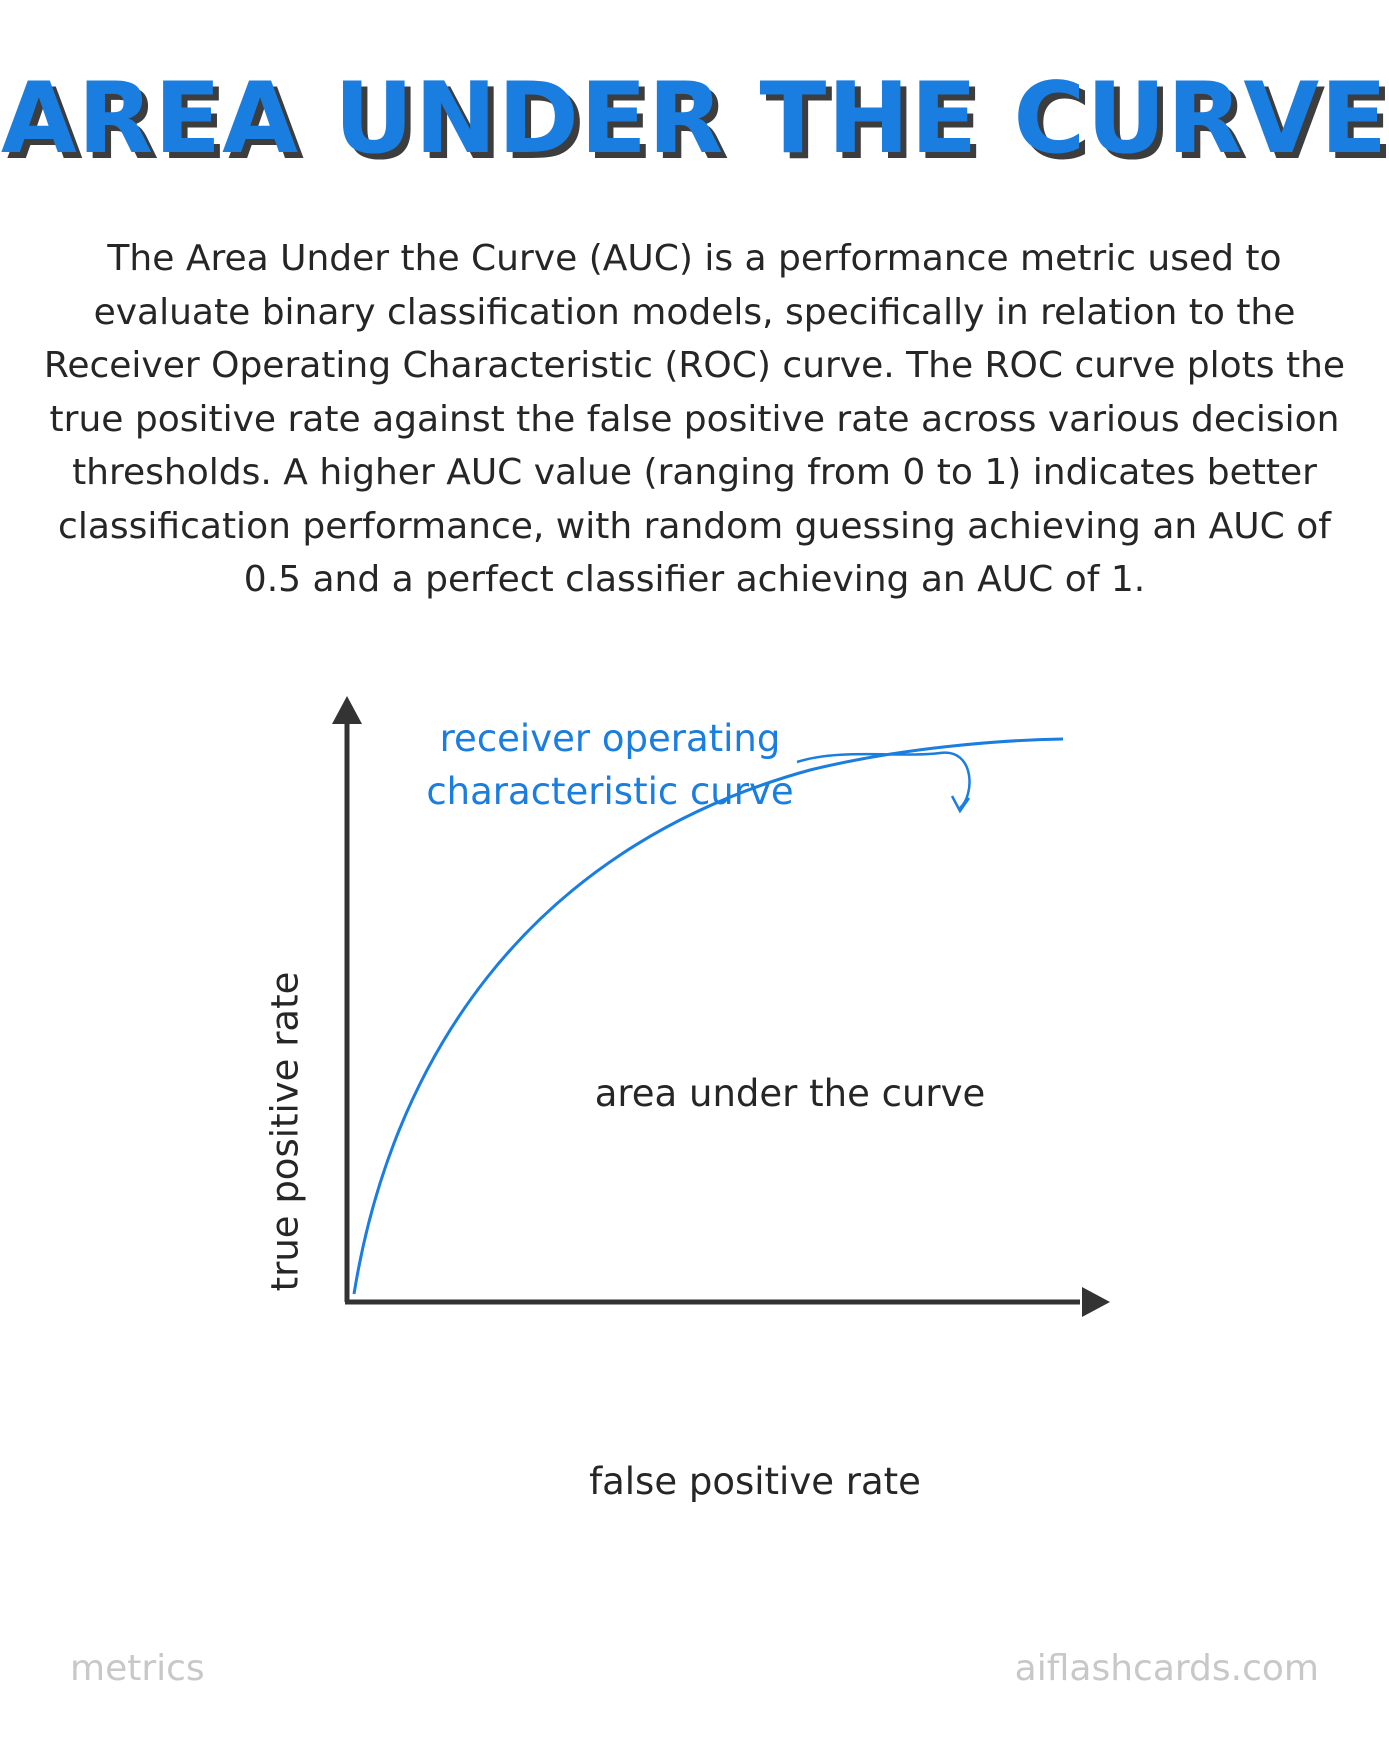 This screenshot has width=1389, height=1737. What do you see at coordinates (137, 1668) in the screenshot?
I see `footer-category: metrics` at bounding box center [137, 1668].